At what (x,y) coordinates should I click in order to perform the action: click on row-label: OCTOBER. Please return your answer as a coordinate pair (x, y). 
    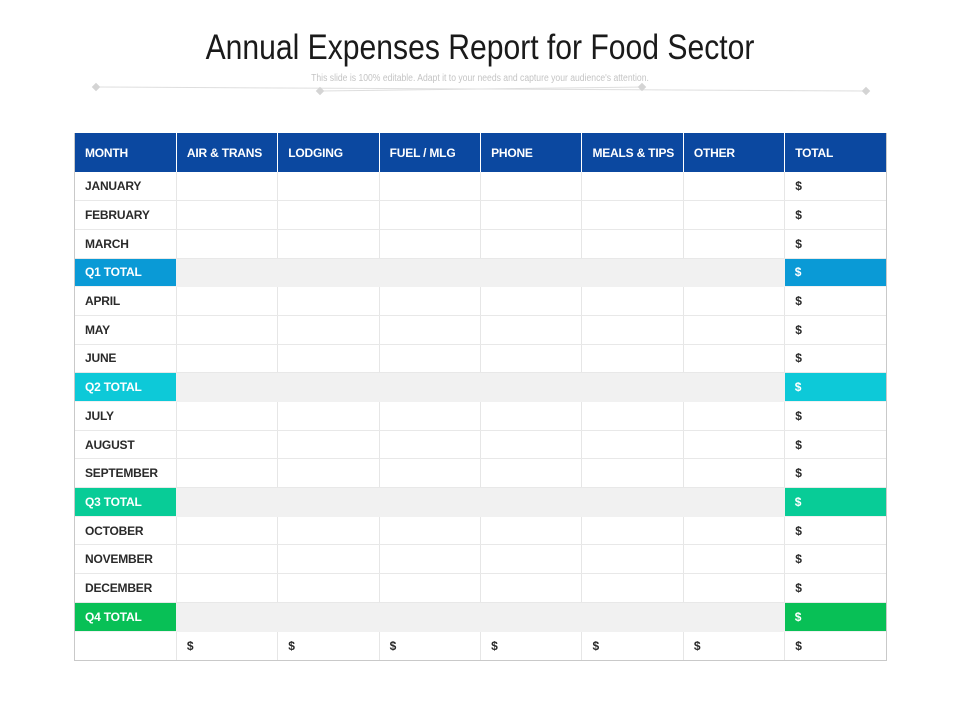
    Looking at the image, I should click on (126, 531).